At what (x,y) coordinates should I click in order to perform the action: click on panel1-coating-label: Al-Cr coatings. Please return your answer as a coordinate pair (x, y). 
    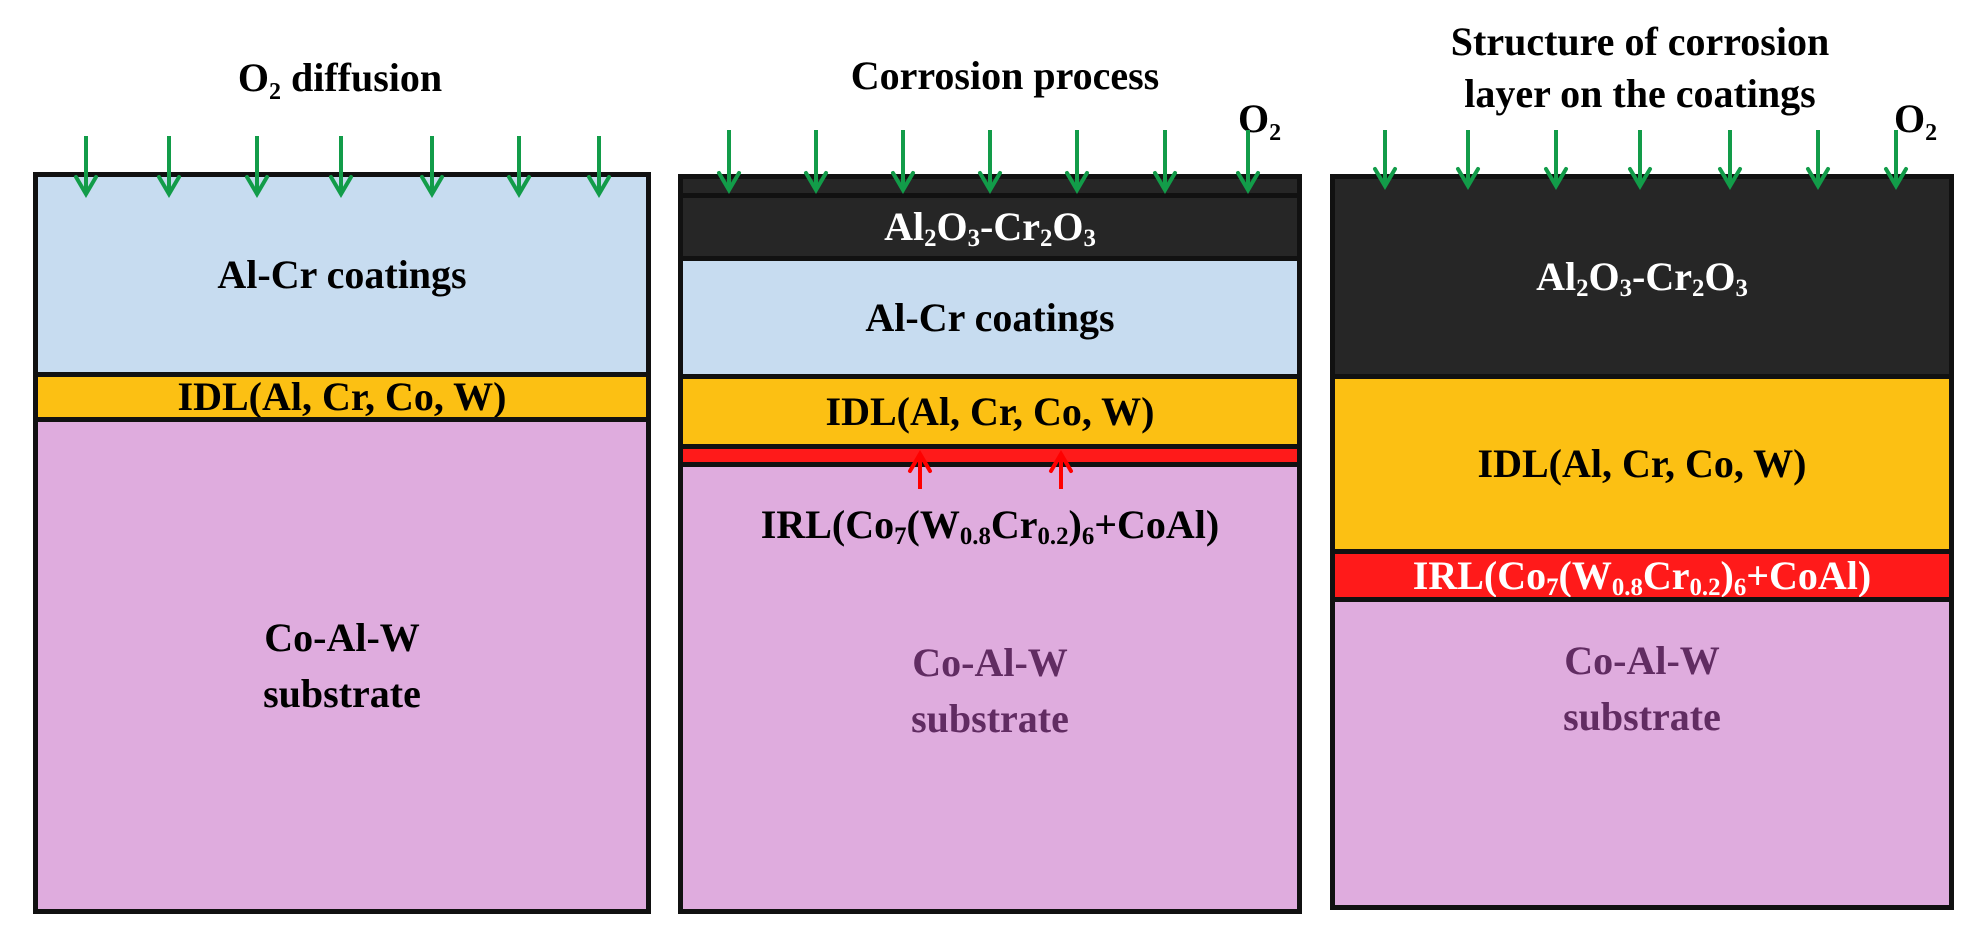
    Looking at the image, I should click on (342, 274).